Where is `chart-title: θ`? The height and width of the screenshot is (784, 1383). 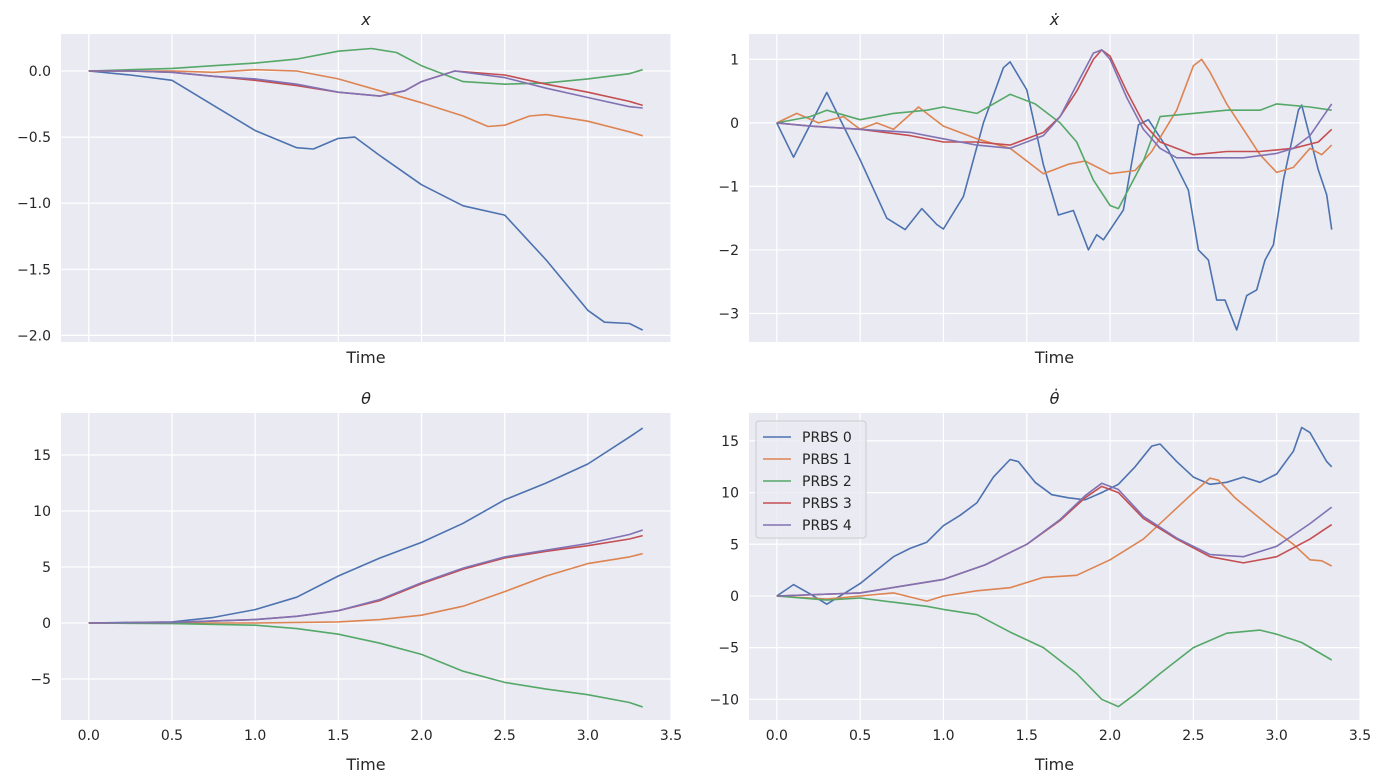 chart-title: θ is located at coordinates (366, 398).